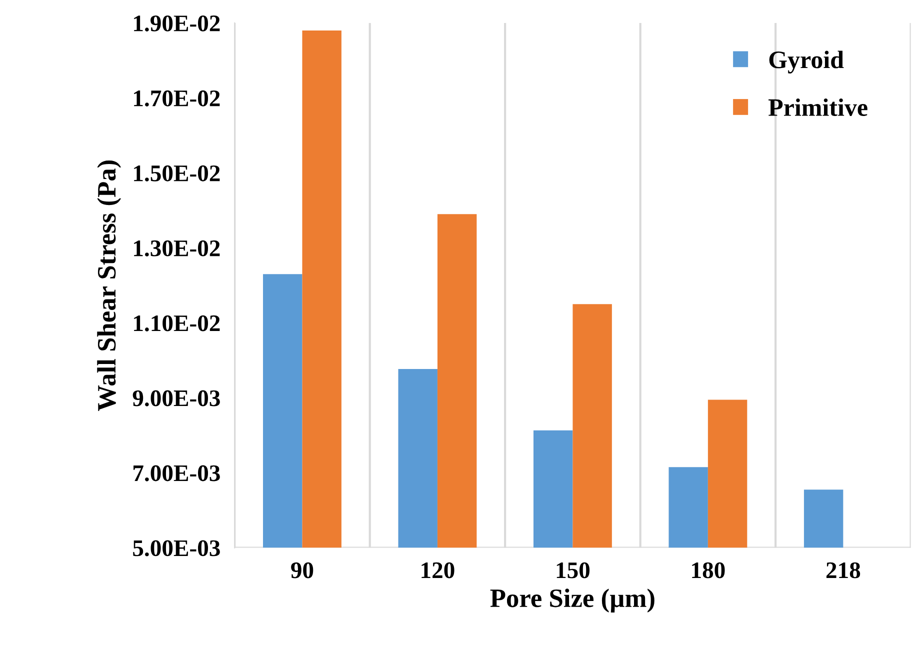 Image resolution: width=920 pixels, height=656 pixels. What do you see at coordinates (109, 285) in the screenshot?
I see `y-axis-title: Wall Shear Stress (Pa)` at bounding box center [109, 285].